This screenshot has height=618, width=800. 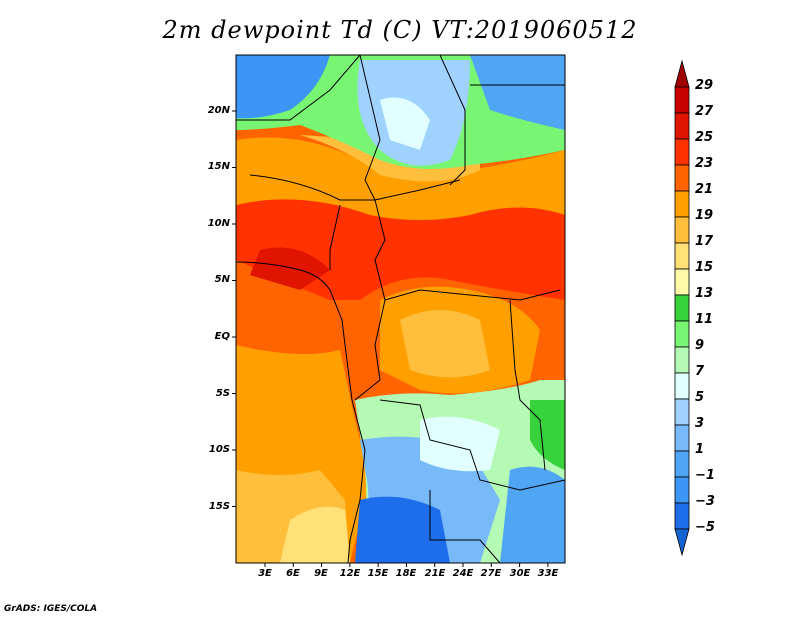 I want to click on colorbar-label: −3, so click(x=705, y=501).